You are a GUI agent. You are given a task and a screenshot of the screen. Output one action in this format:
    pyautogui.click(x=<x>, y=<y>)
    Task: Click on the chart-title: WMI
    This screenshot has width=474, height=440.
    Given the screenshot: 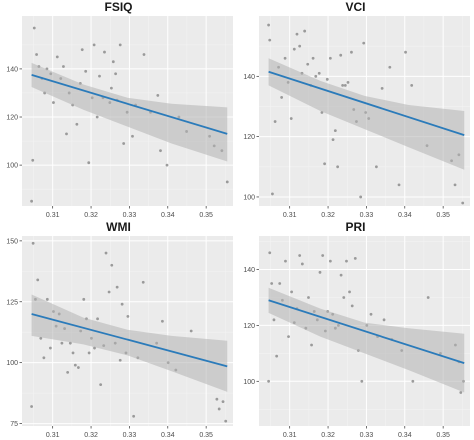 What is the action you would take?
    pyautogui.click(x=118, y=227)
    